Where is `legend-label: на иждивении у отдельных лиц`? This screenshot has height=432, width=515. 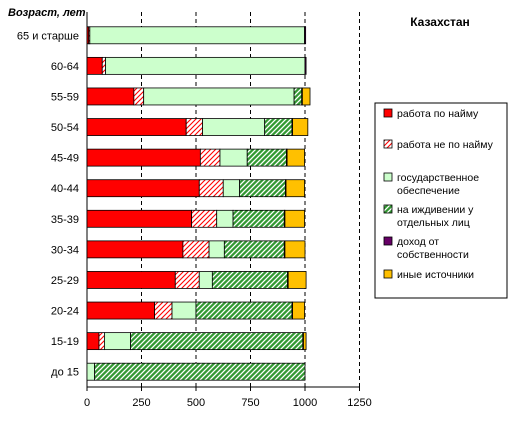
legend-label: на иждивении у отдельных лиц is located at coordinates (435, 216).